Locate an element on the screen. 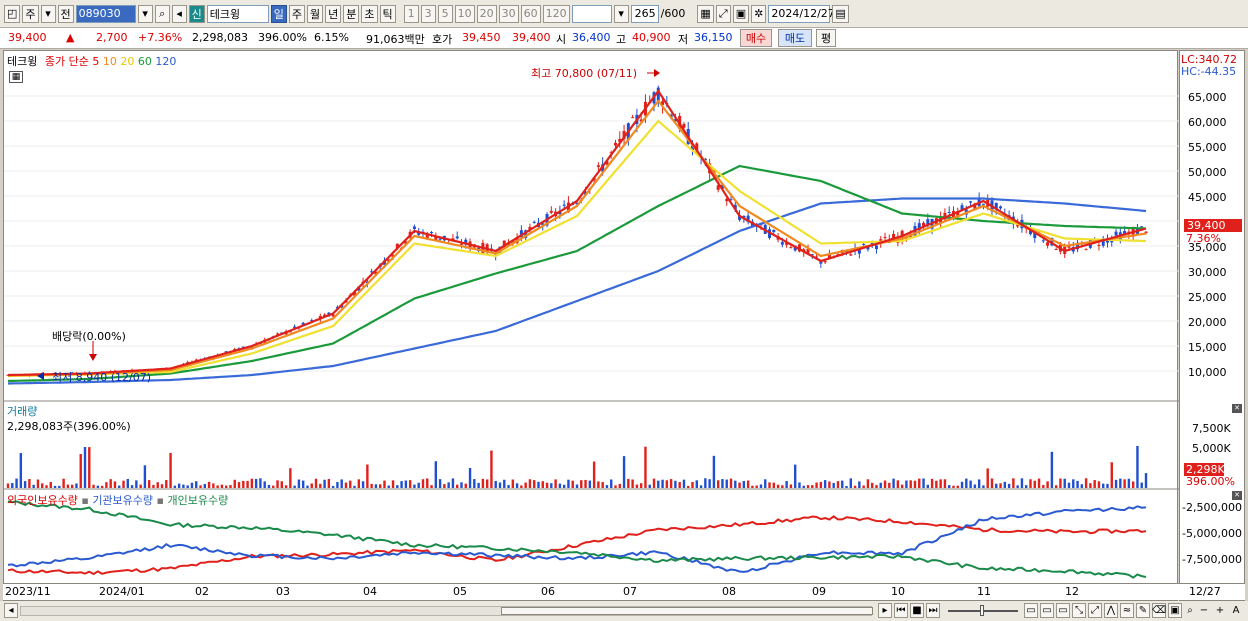 The width and height of the screenshot is (1248, 621). last-icon: ⏭ is located at coordinates (933, 610).